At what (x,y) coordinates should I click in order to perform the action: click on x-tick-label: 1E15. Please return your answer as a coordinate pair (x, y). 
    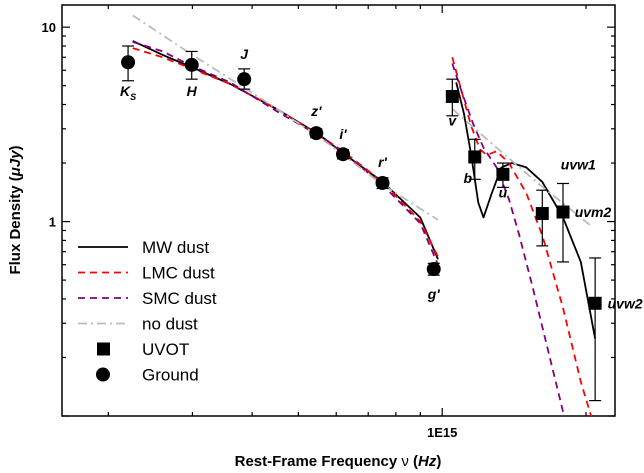
    Looking at the image, I should click on (442, 432).